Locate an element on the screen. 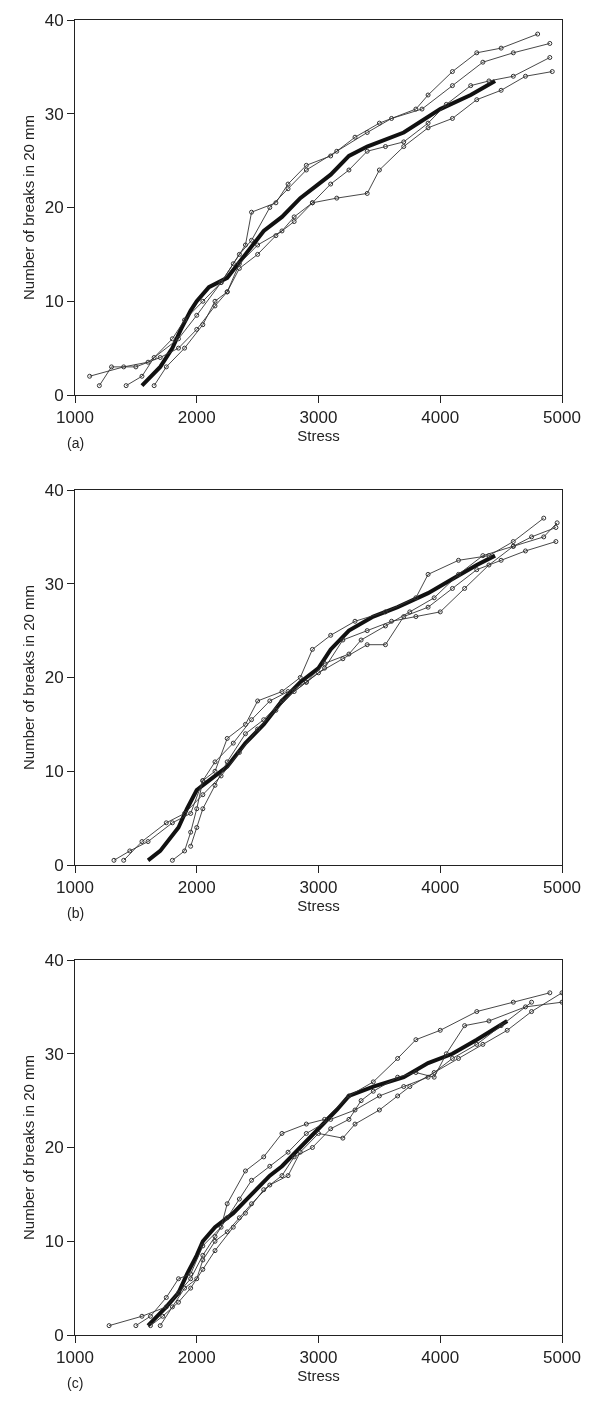 This screenshot has height=1421, width=602. text: (a) is located at coordinates (76, 443).